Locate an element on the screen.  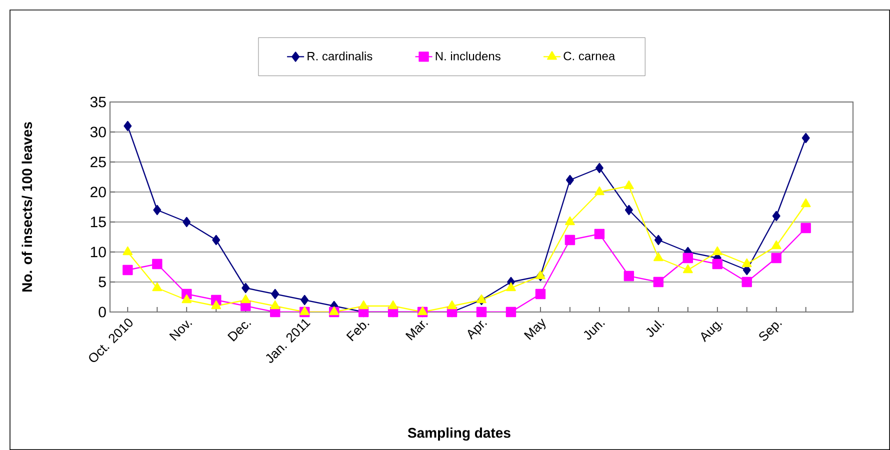
x-tick-label: Aug. is located at coordinates (712, 332).